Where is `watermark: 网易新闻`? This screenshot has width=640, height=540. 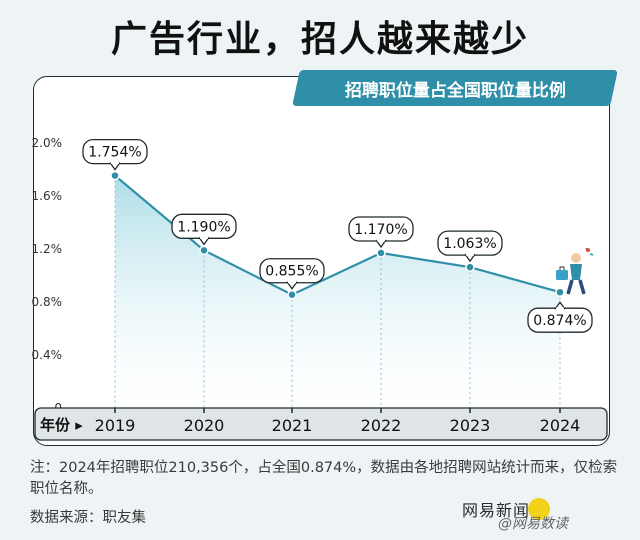
watermark: 网易新闻 is located at coordinates (496, 510).